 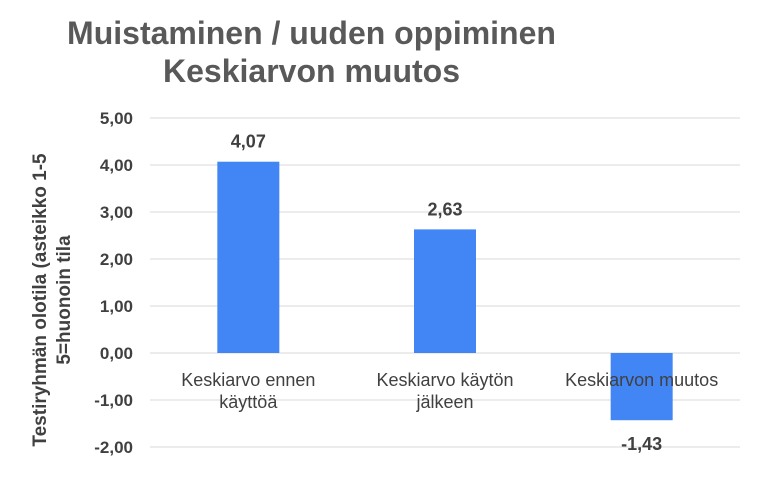 What do you see at coordinates (113, 447) in the screenshot?
I see `y-tick-label: -2,00` at bounding box center [113, 447].